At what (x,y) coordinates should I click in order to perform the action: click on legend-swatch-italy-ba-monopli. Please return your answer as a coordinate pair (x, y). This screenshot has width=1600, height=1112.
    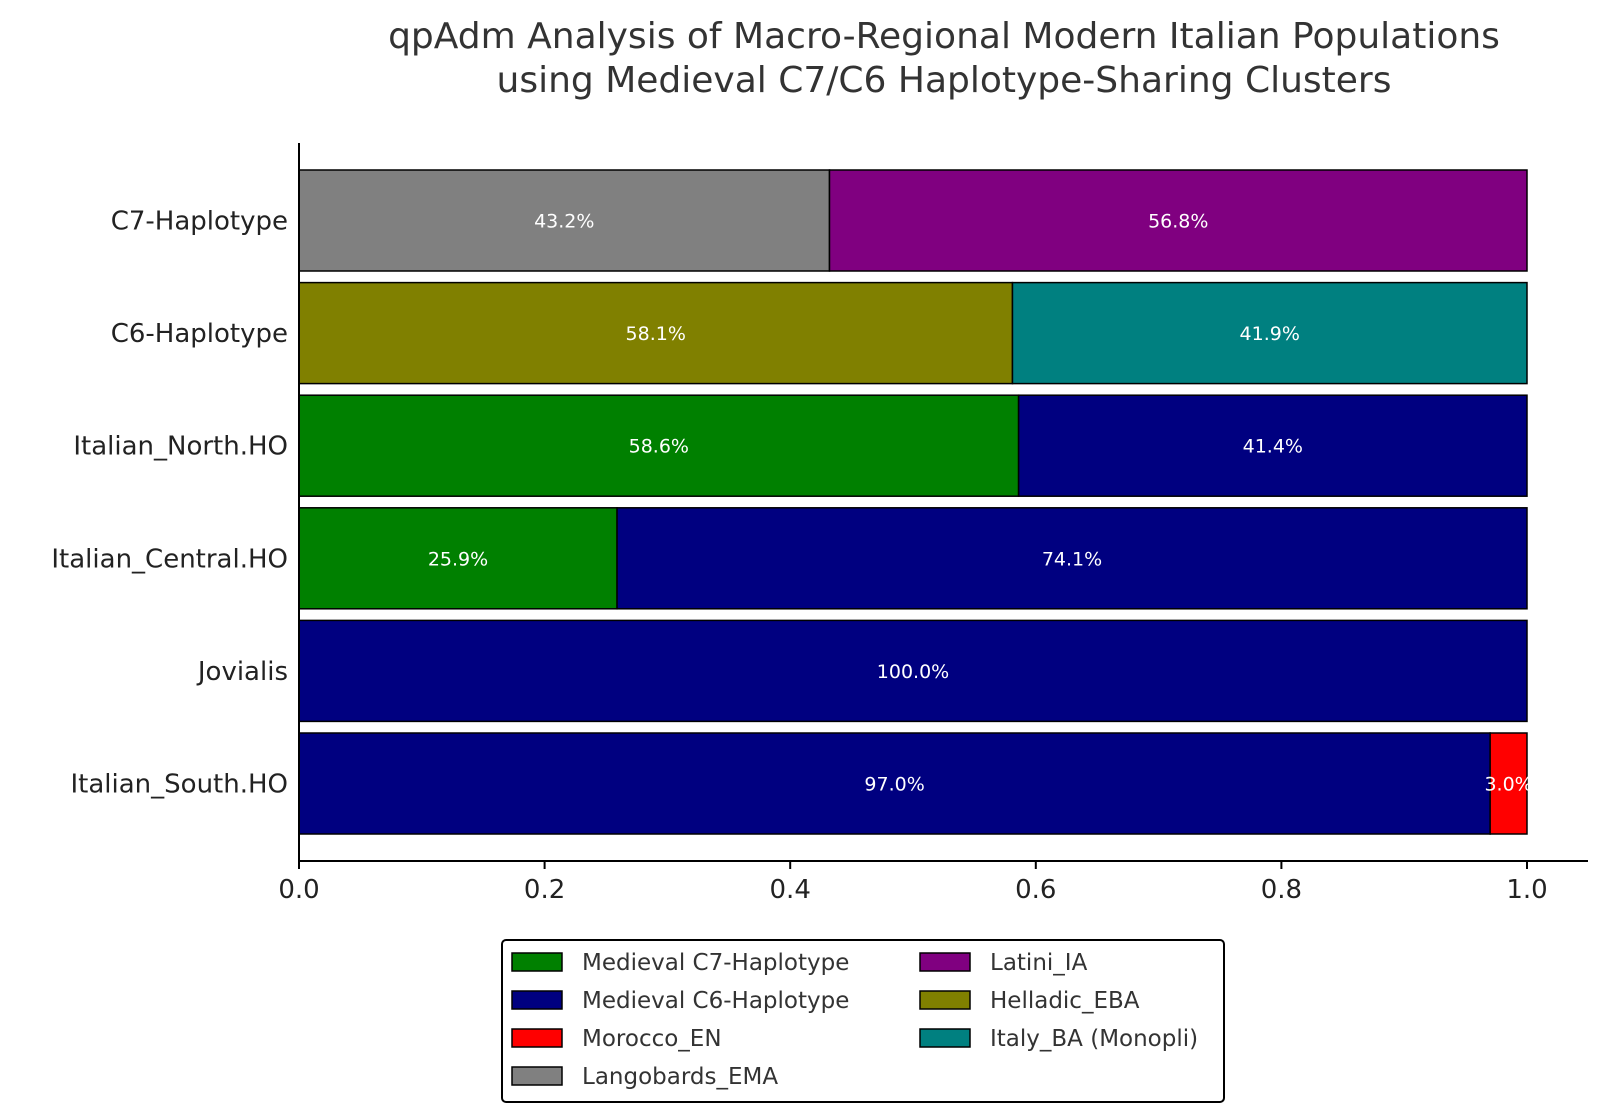
    Looking at the image, I should click on (945, 1038).